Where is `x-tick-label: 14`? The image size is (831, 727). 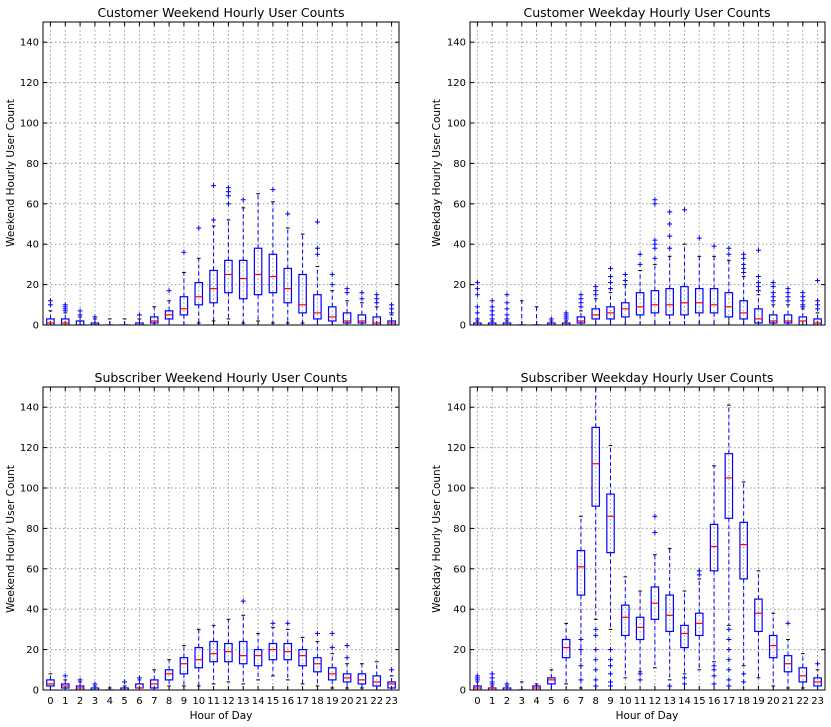 x-tick-label: 14 is located at coordinates (258, 701).